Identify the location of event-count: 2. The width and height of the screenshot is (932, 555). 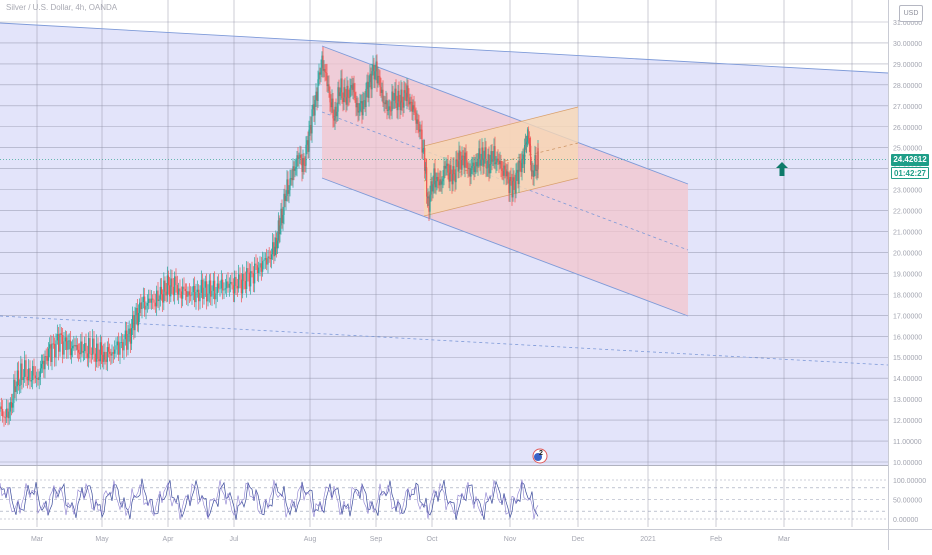
(541, 453).